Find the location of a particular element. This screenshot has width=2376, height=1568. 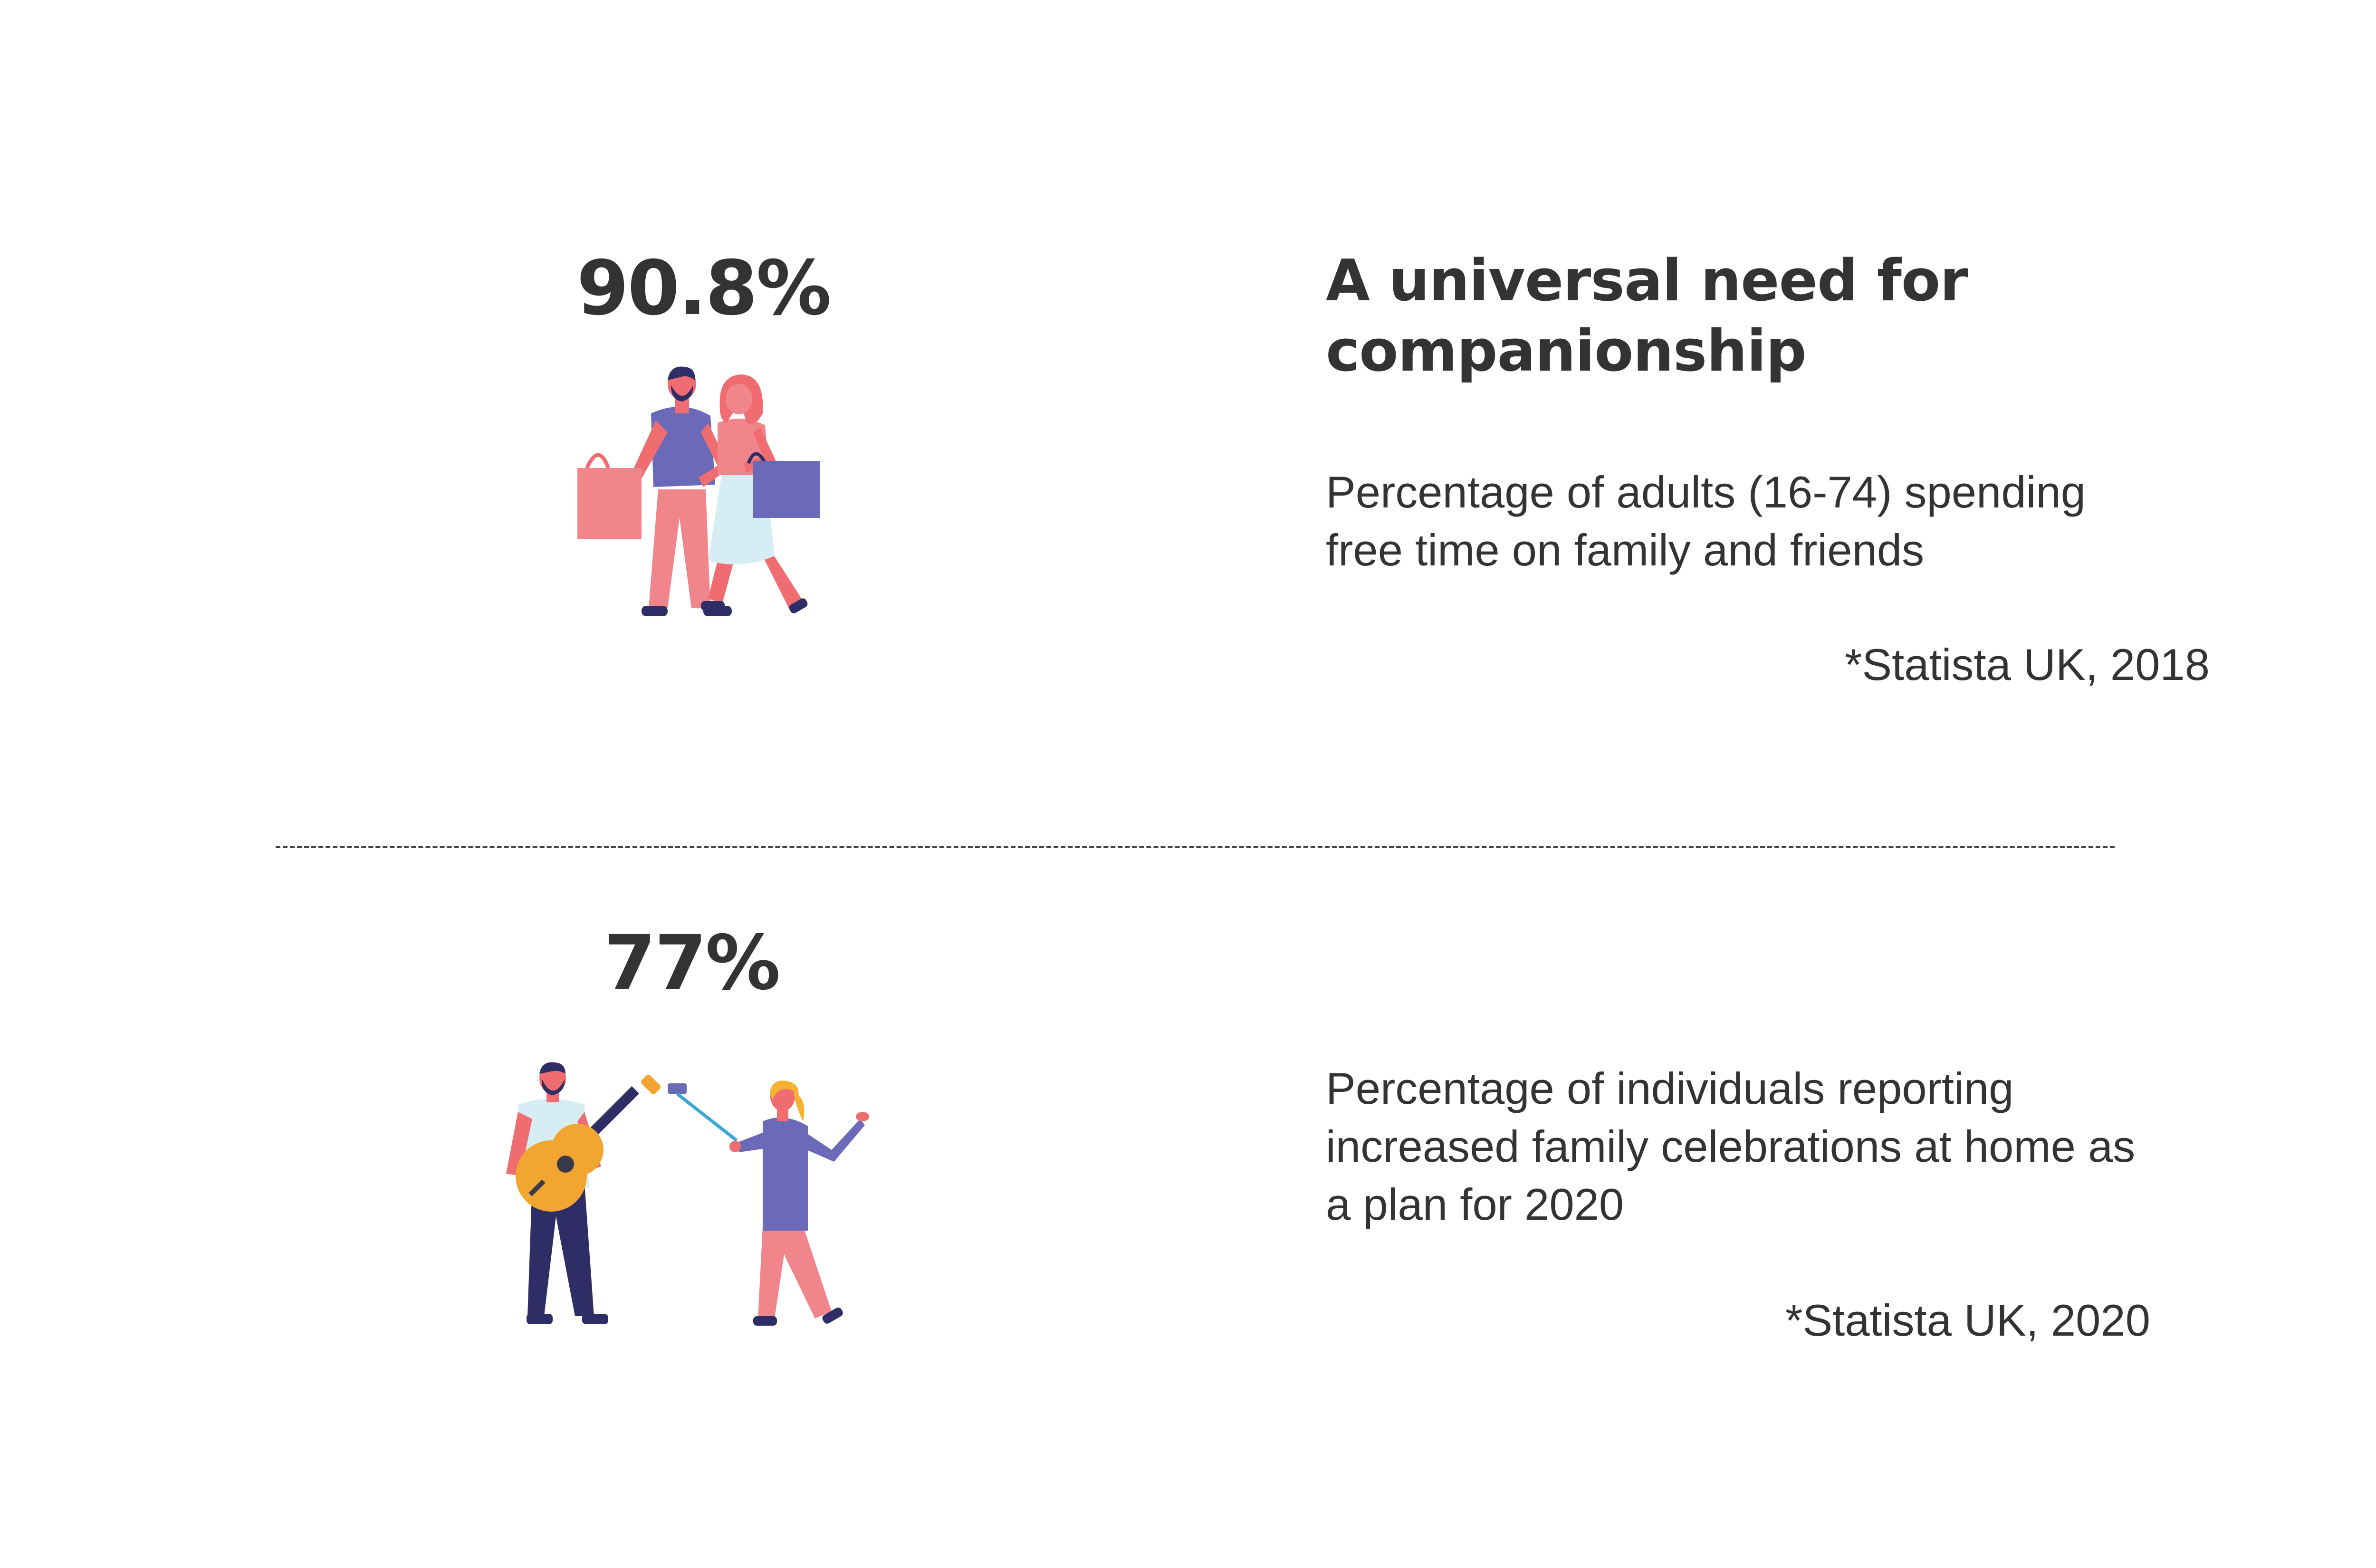

source-citation-2: *Statista UK, 2020 is located at coordinates (1967, 1320).